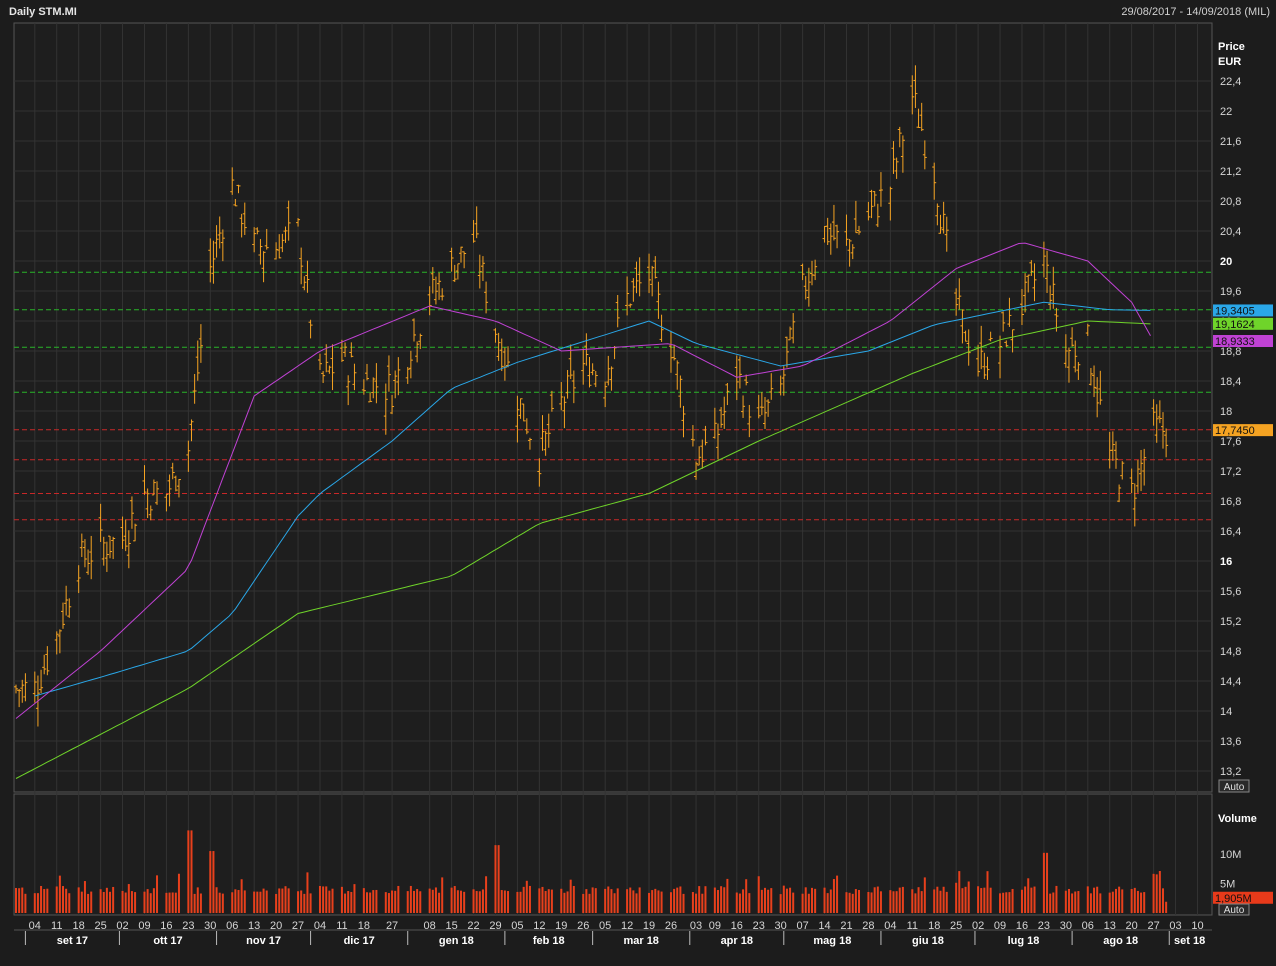  I want to click on day-tick-label: 19, so click(649, 926).